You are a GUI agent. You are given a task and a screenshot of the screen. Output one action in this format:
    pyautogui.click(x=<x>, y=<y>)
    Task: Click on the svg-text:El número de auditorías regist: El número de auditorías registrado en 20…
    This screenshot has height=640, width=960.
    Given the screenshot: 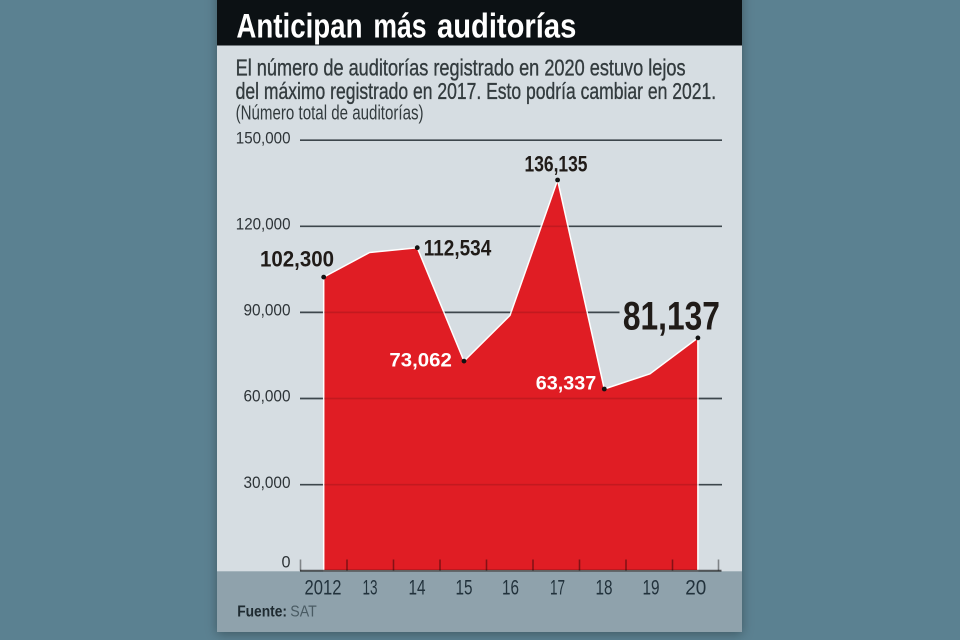 What is the action you would take?
    pyautogui.click(x=461, y=67)
    